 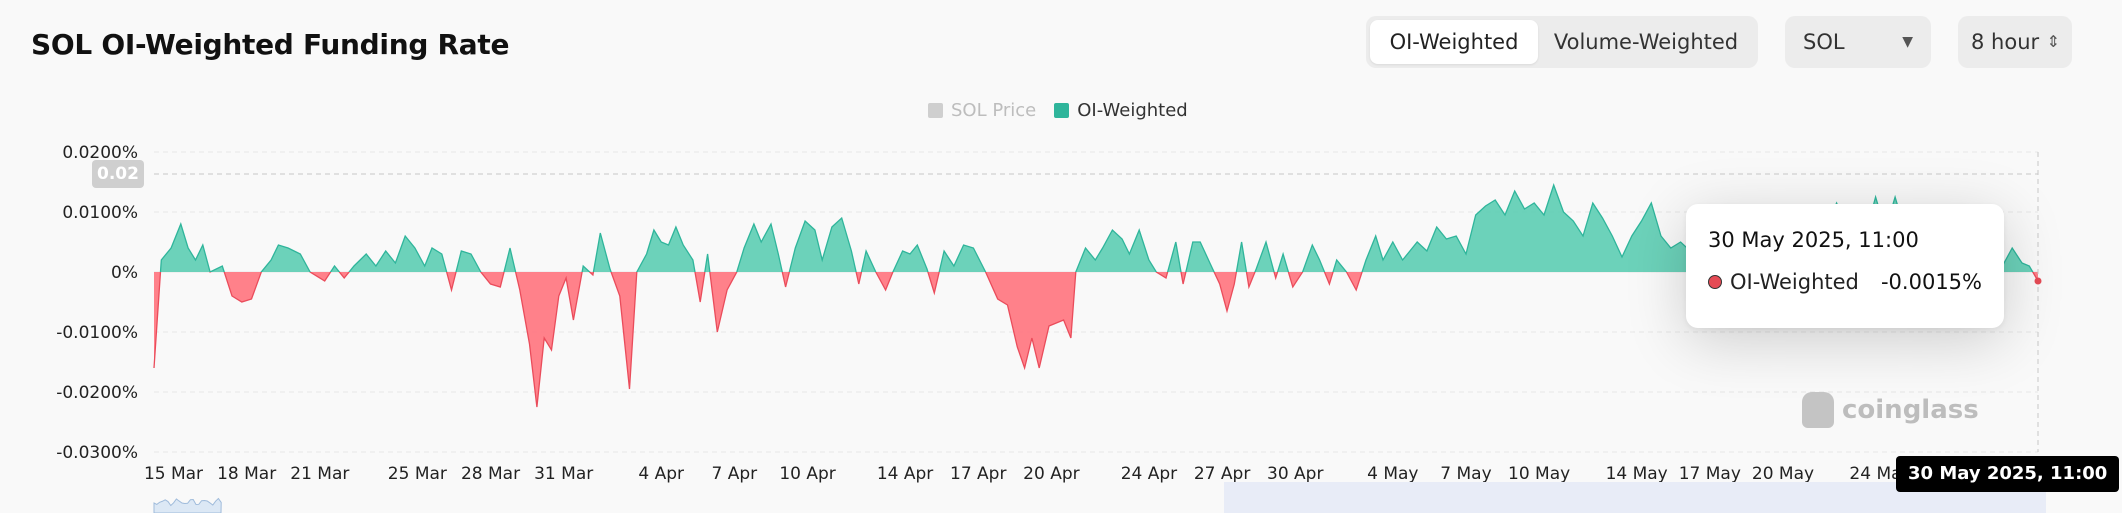 What do you see at coordinates (2005, 42) in the screenshot?
I see `interval-select-value: 8 hour` at bounding box center [2005, 42].